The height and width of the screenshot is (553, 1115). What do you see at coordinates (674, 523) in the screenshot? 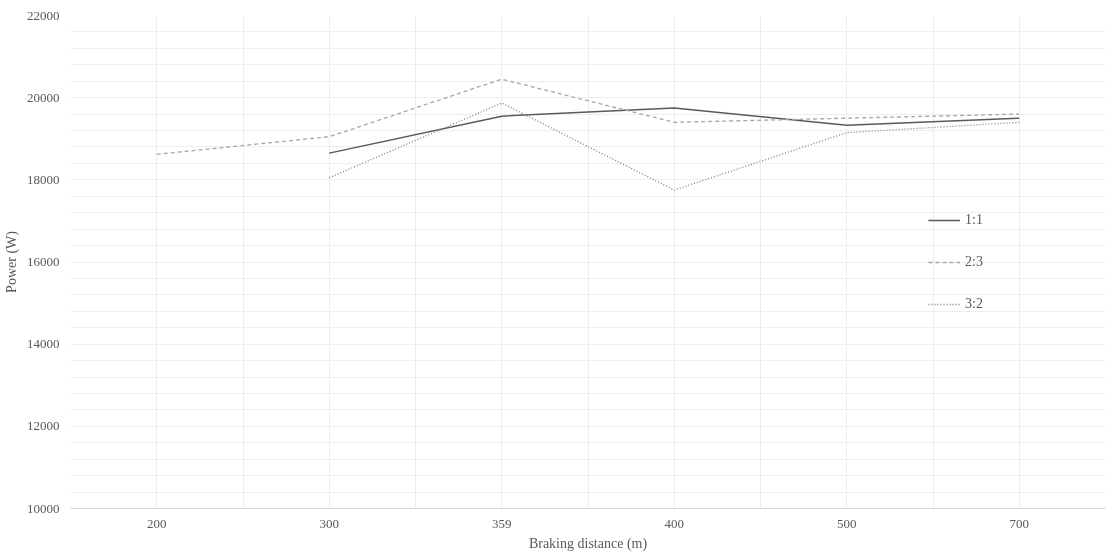
I see `x-tick-label: 400` at bounding box center [674, 523].